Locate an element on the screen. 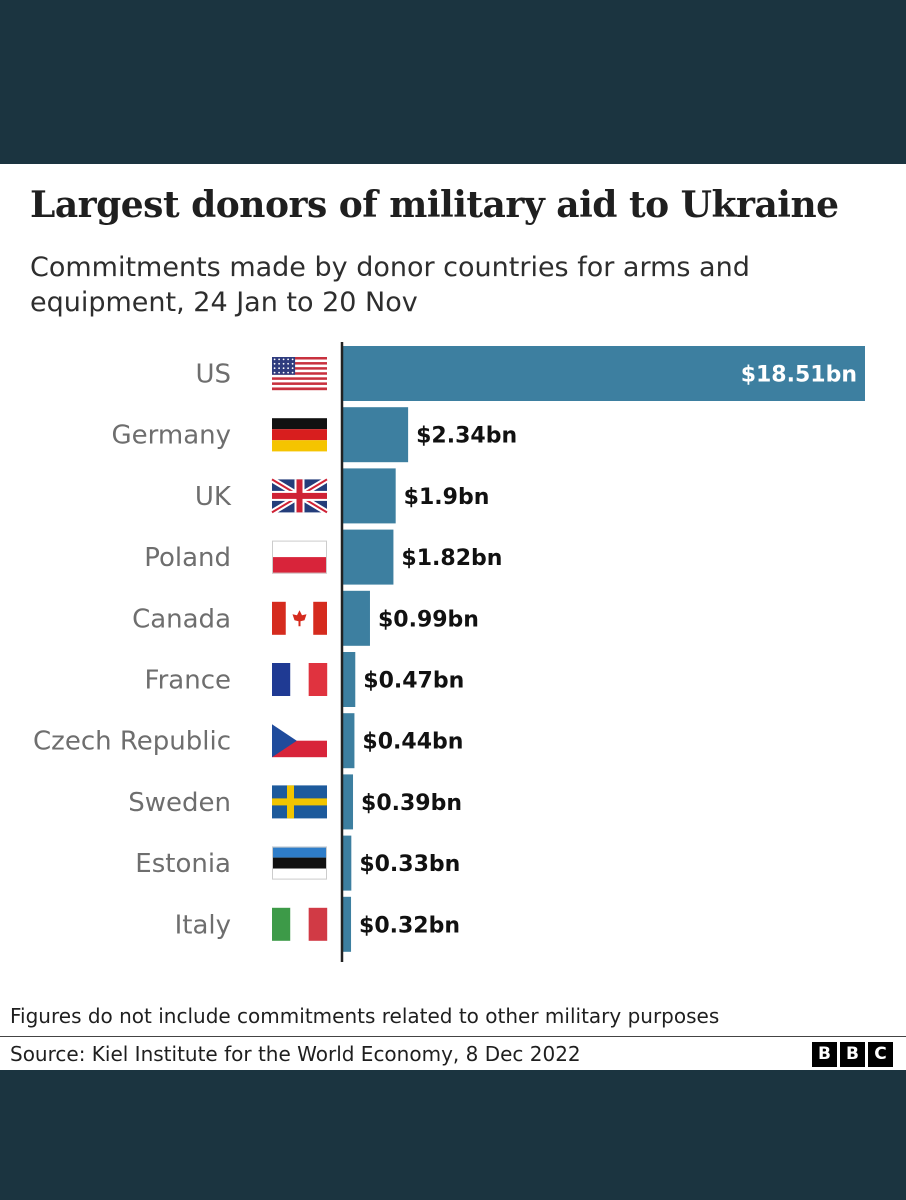 The height and width of the screenshot is (1200, 906). poland-flag-icon is located at coordinates (299, 557).